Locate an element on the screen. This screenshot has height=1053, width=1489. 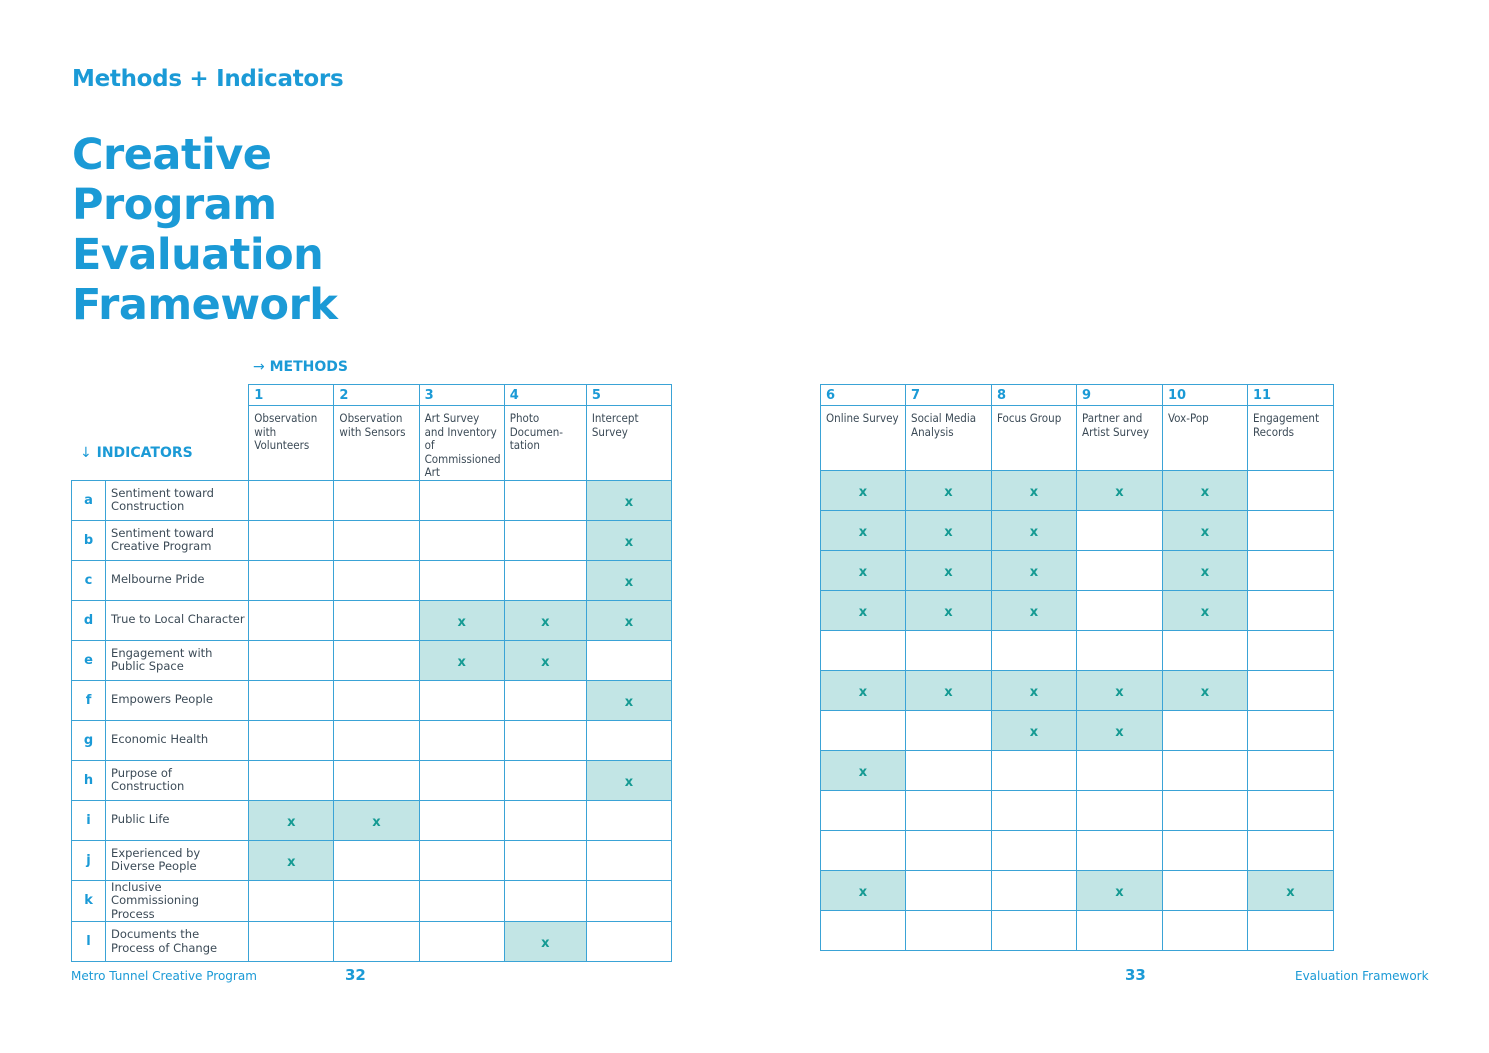
title-line: Creative is located at coordinates (172, 155).